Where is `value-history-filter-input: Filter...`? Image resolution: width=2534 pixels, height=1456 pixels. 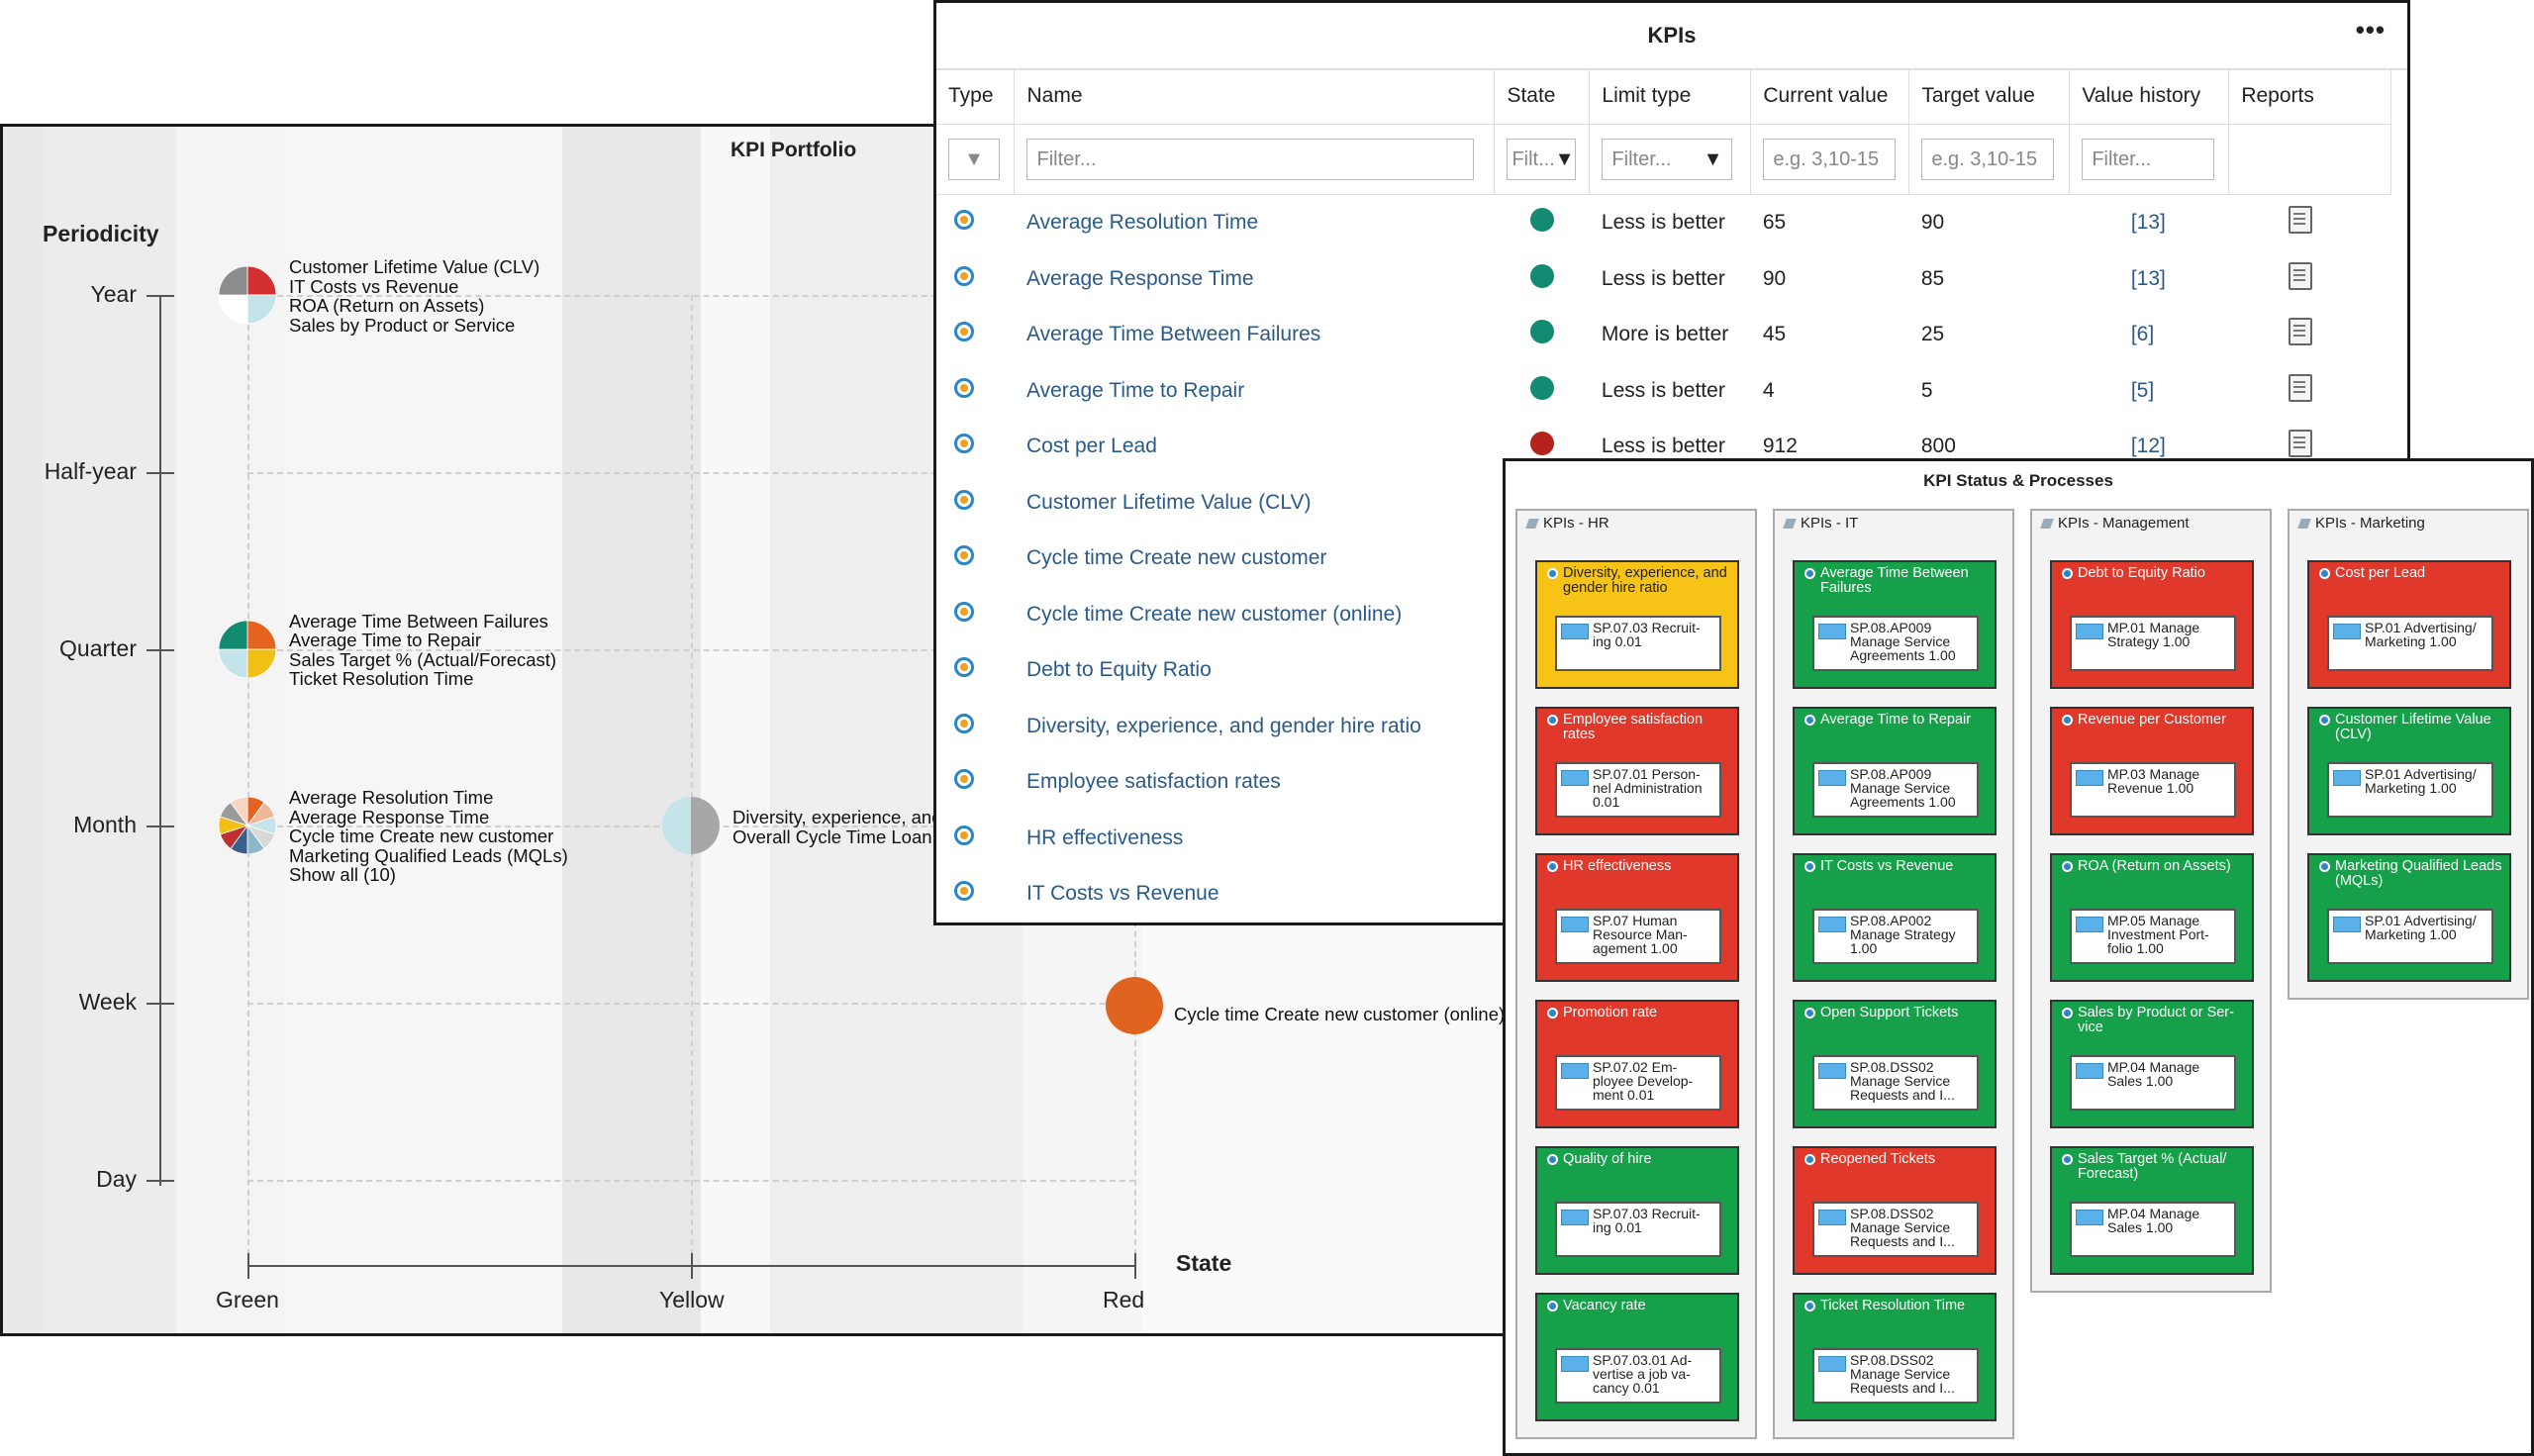
value-history-filter-input: Filter... is located at coordinates (2148, 159).